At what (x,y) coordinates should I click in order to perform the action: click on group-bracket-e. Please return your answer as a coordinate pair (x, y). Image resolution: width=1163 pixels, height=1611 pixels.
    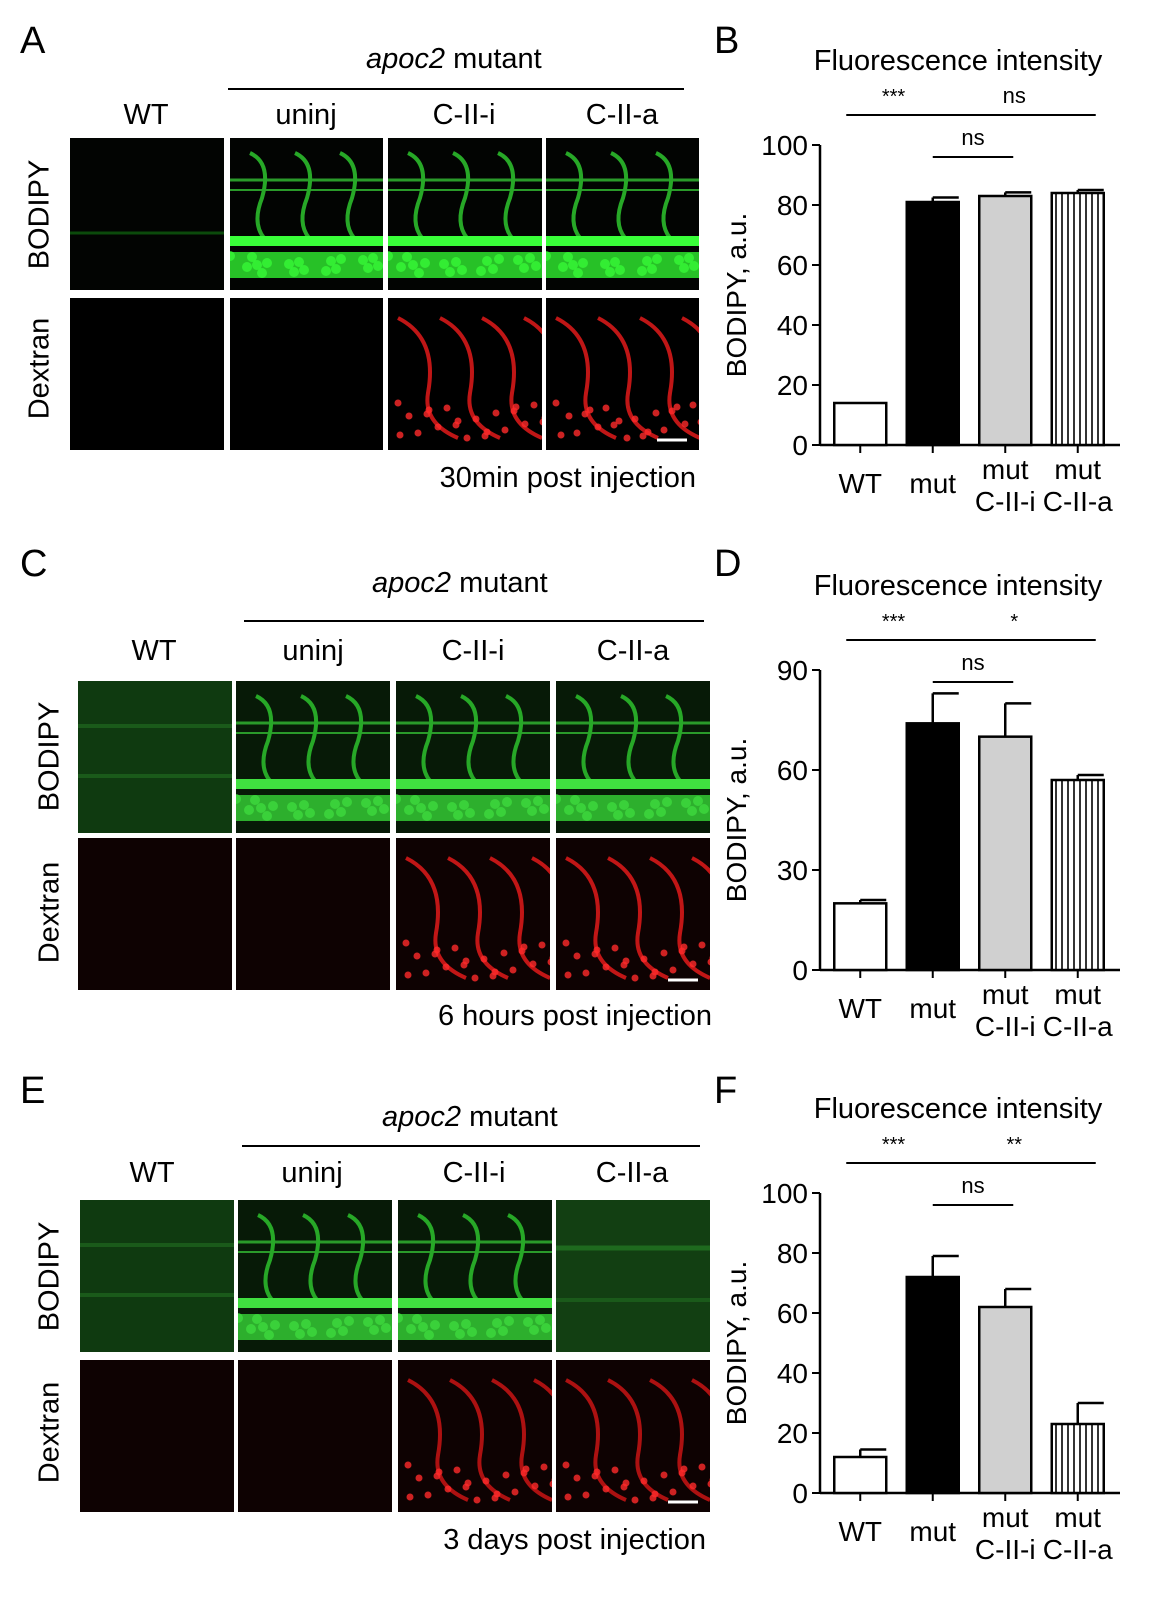
    Looking at the image, I should click on (471, 1146).